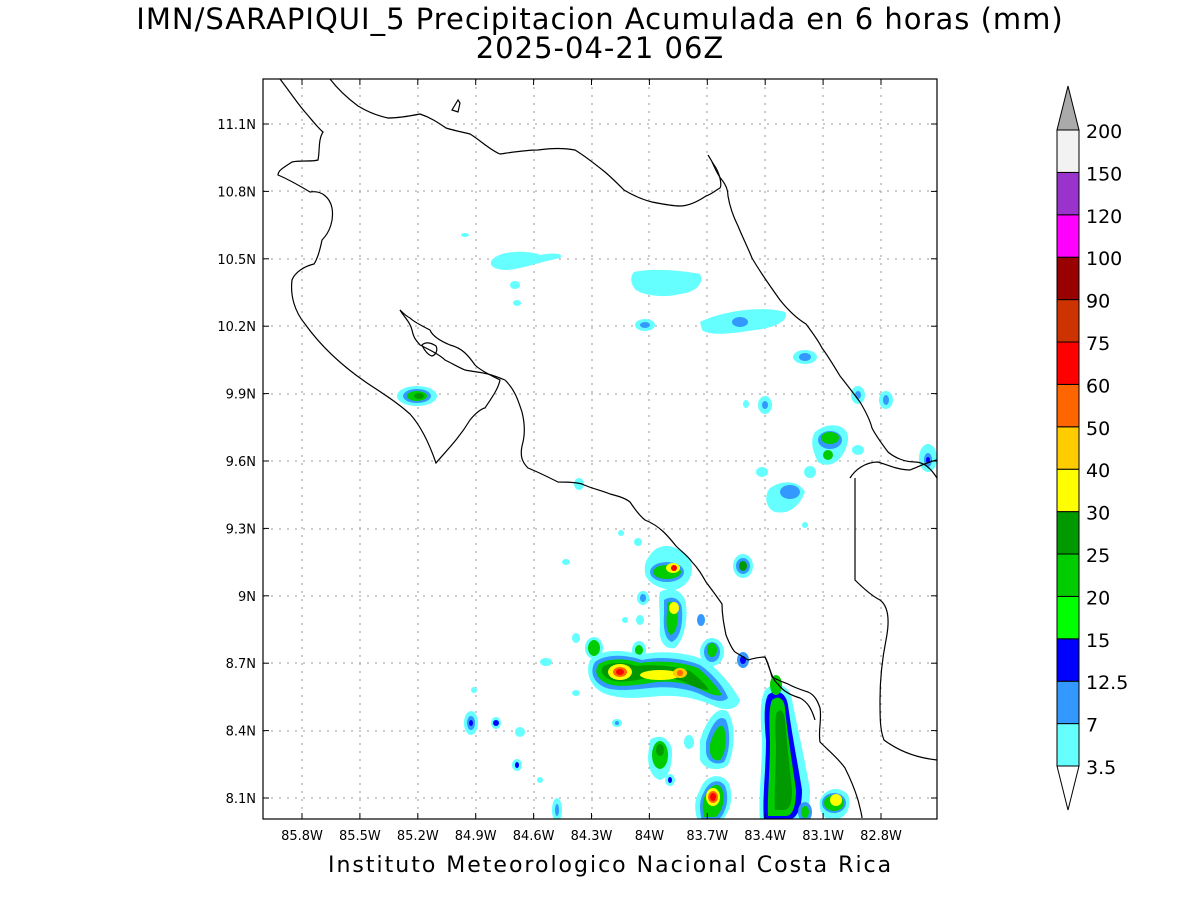  Describe the element at coordinates (1098, 641) in the screenshot. I see `colorbar-level-label: 15` at that location.